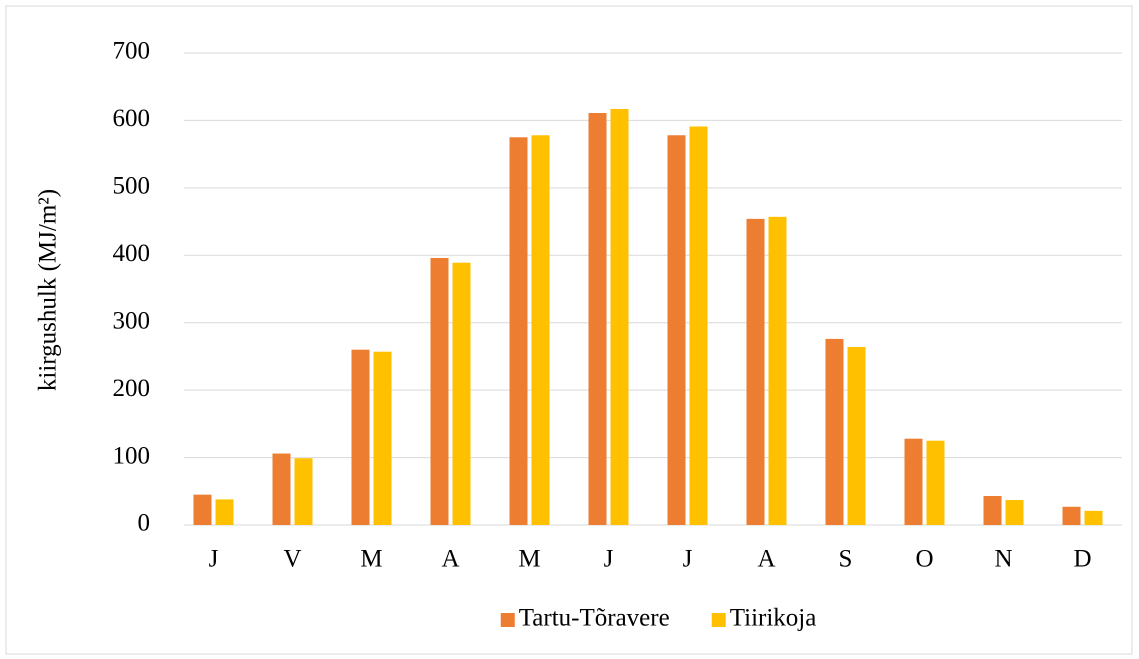 The width and height of the screenshot is (1139, 659). What do you see at coordinates (48, 290) in the screenshot?
I see `y-axis-label: kiirgushulk (MJ/m²)` at bounding box center [48, 290].